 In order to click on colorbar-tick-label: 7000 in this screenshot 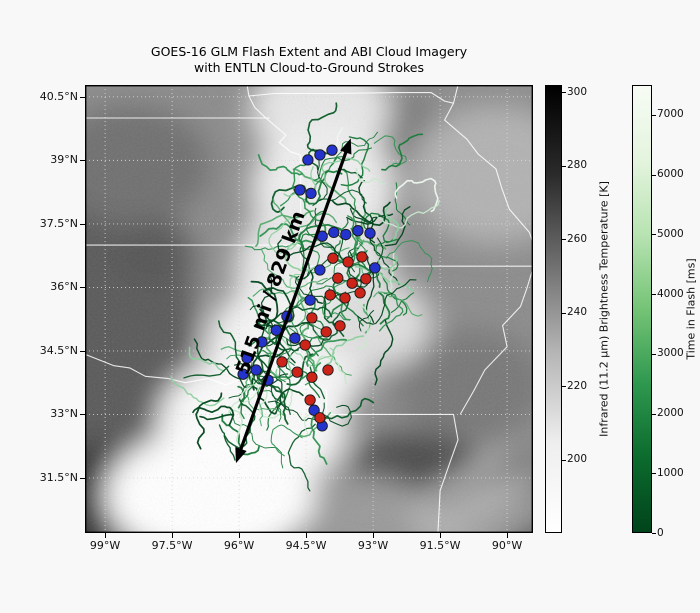, I will do `click(670, 114)`.